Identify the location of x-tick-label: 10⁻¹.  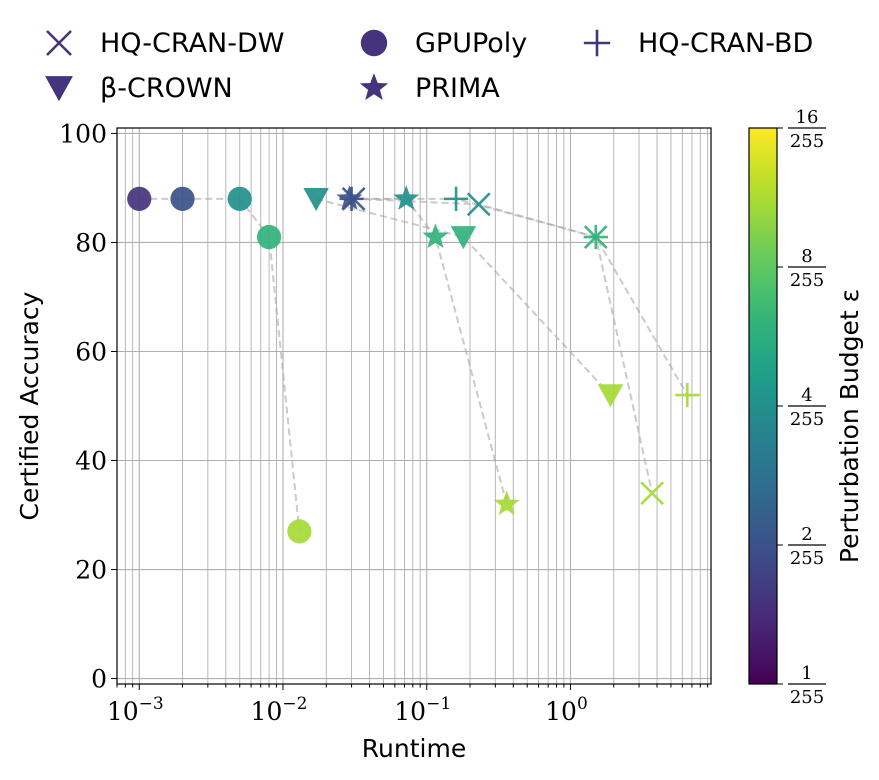
(422, 710).